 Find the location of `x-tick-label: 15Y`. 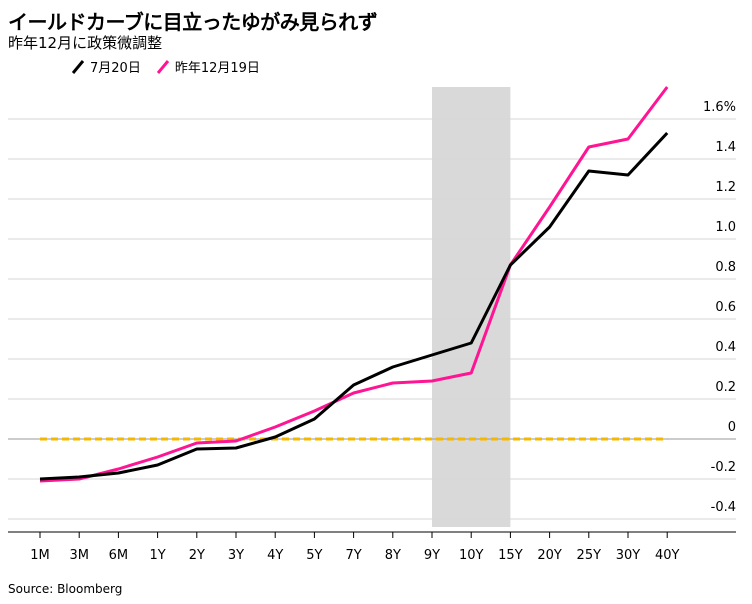

x-tick-label: 15Y is located at coordinates (510, 555).